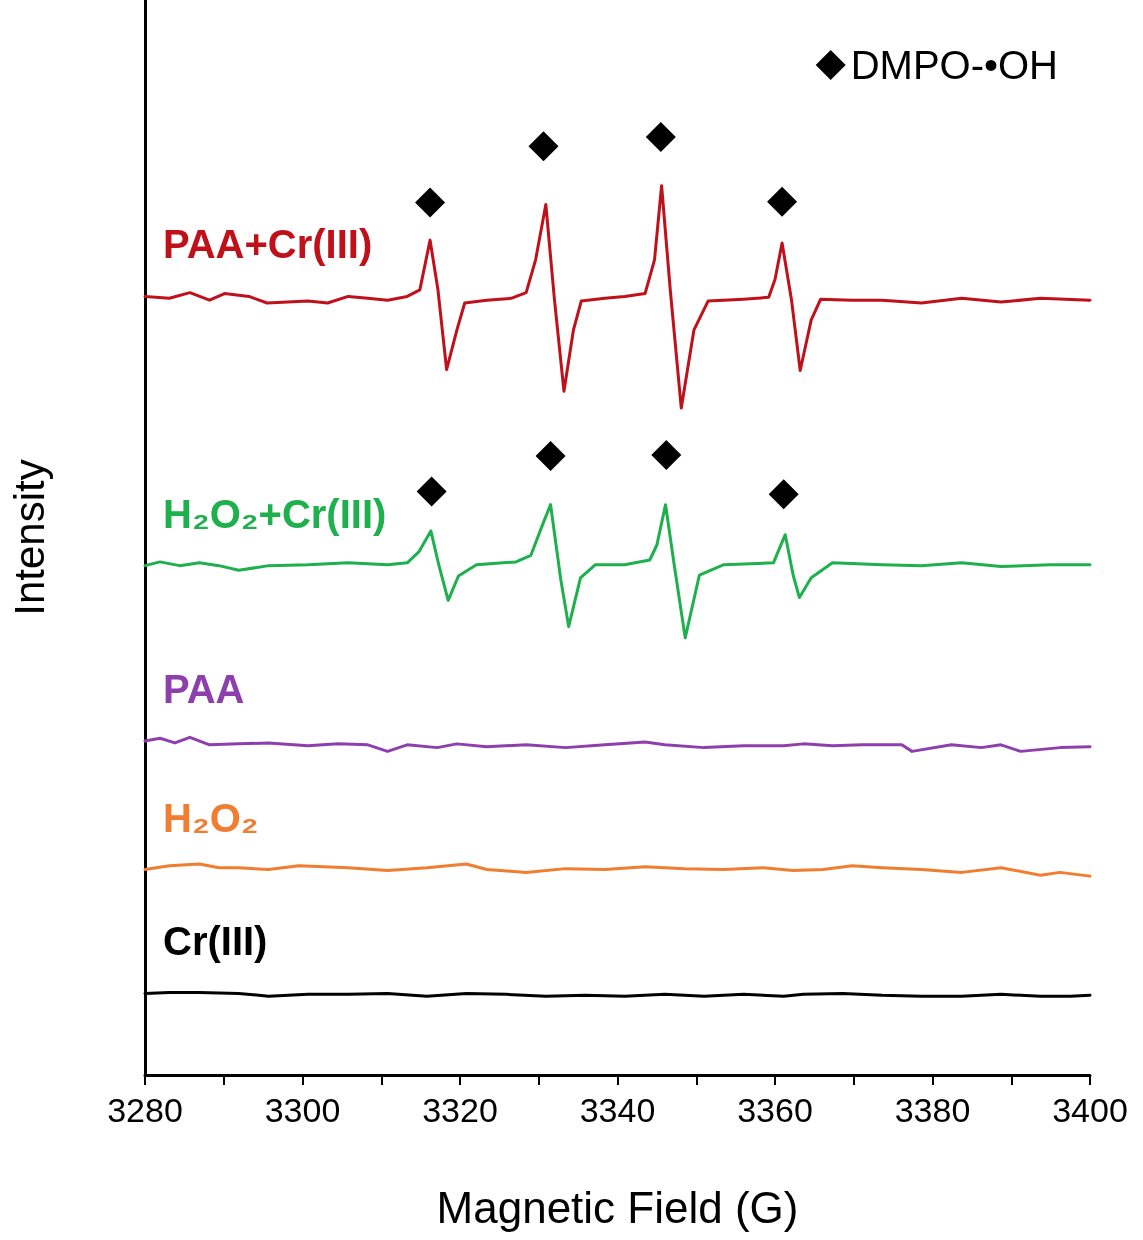 This screenshot has height=1240, width=1143. I want to click on legend-label: DMPO-•OH, so click(954, 65).